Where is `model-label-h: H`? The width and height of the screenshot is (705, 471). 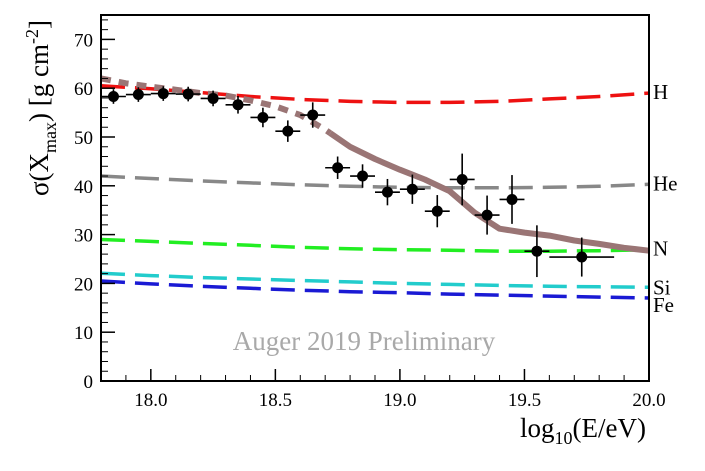 model-label-h: H is located at coordinates (660, 92).